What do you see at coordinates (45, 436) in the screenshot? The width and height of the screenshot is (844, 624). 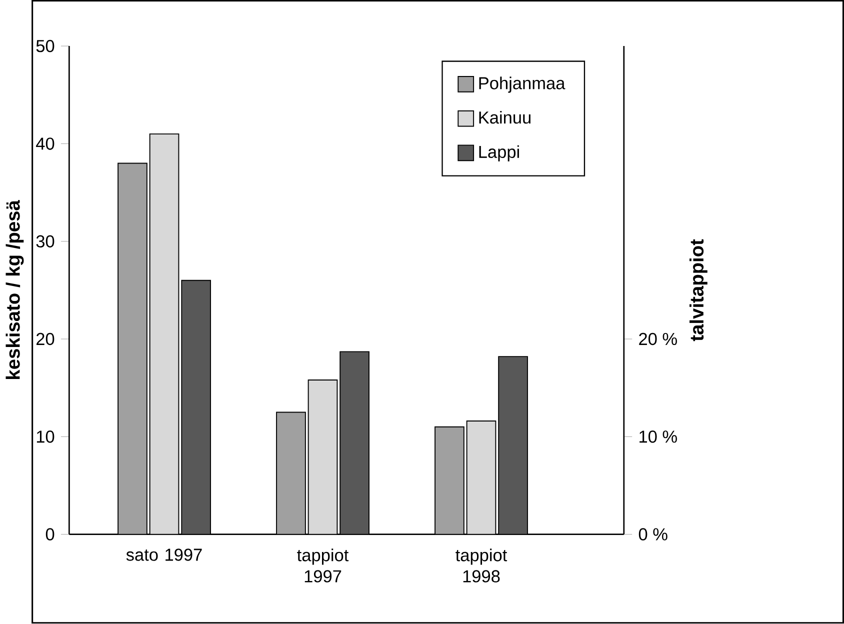 I see `y-tick-label: 10` at bounding box center [45, 436].